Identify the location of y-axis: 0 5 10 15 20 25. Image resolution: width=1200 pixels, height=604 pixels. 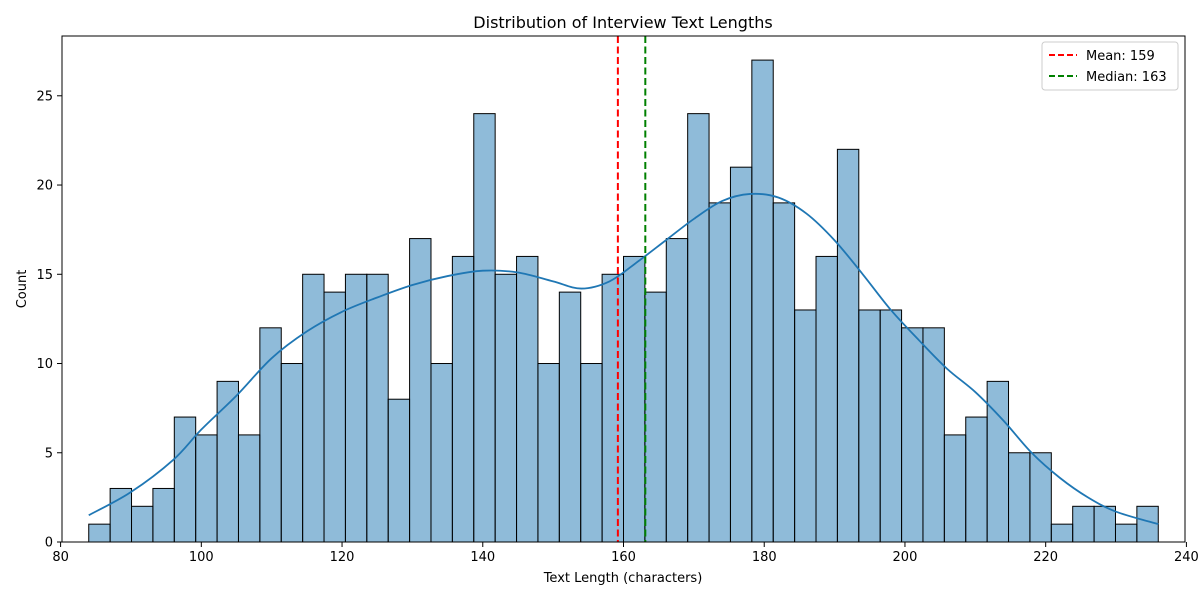
(49, 320).